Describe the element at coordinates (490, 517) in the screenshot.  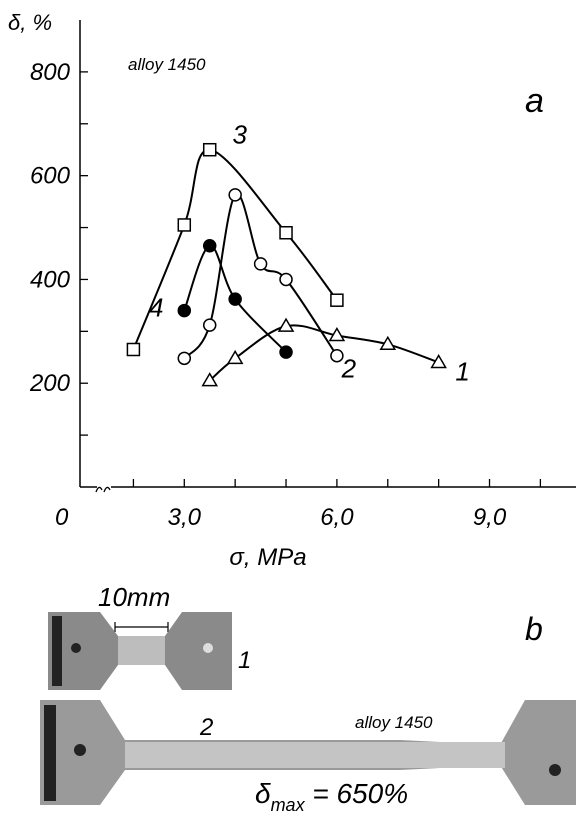
I see `x-tick-label: 9,0` at that location.